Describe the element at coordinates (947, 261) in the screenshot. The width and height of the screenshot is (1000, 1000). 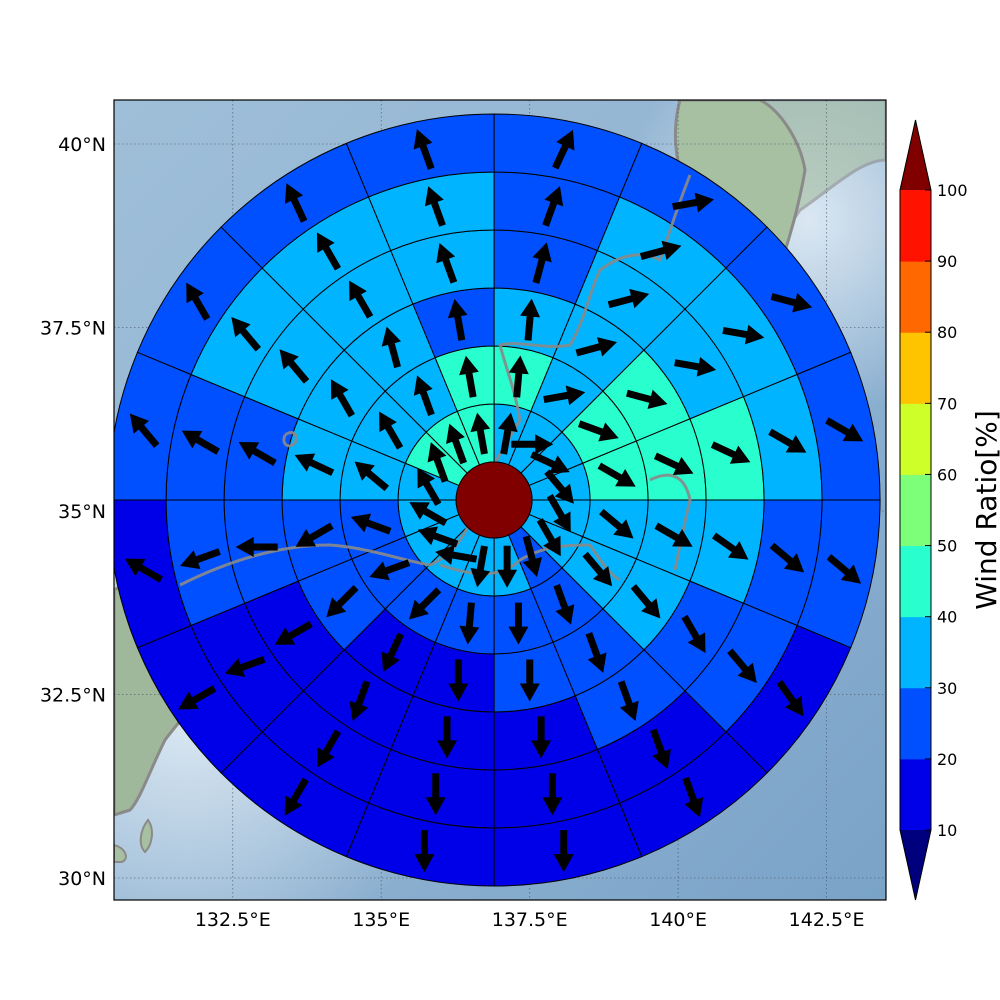
I see `colorbar-tick-label: 90` at that location.